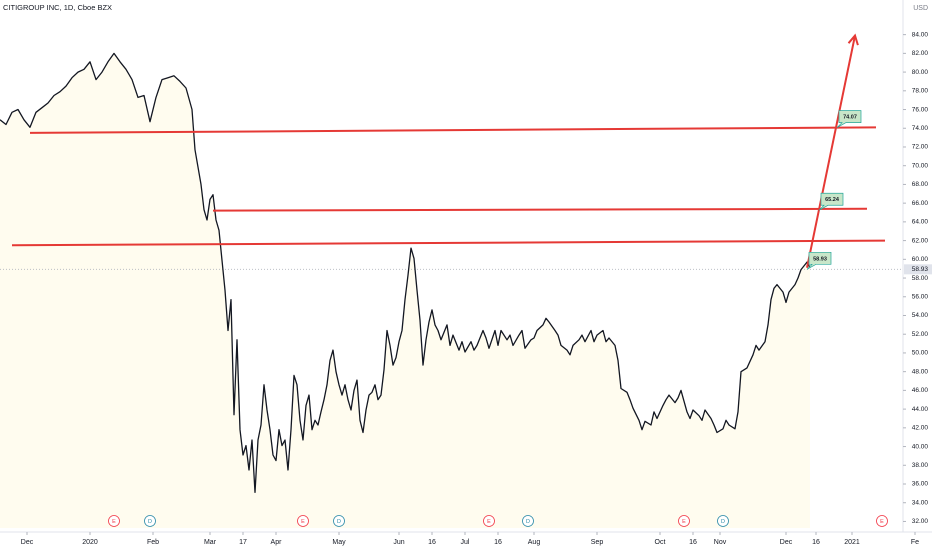 The width and height of the screenshot is (932, 550). What do you see at coordinates (398, 542) in the screenshot?
I see `x-tick-label: Jun` at bounding box center [398, 542].